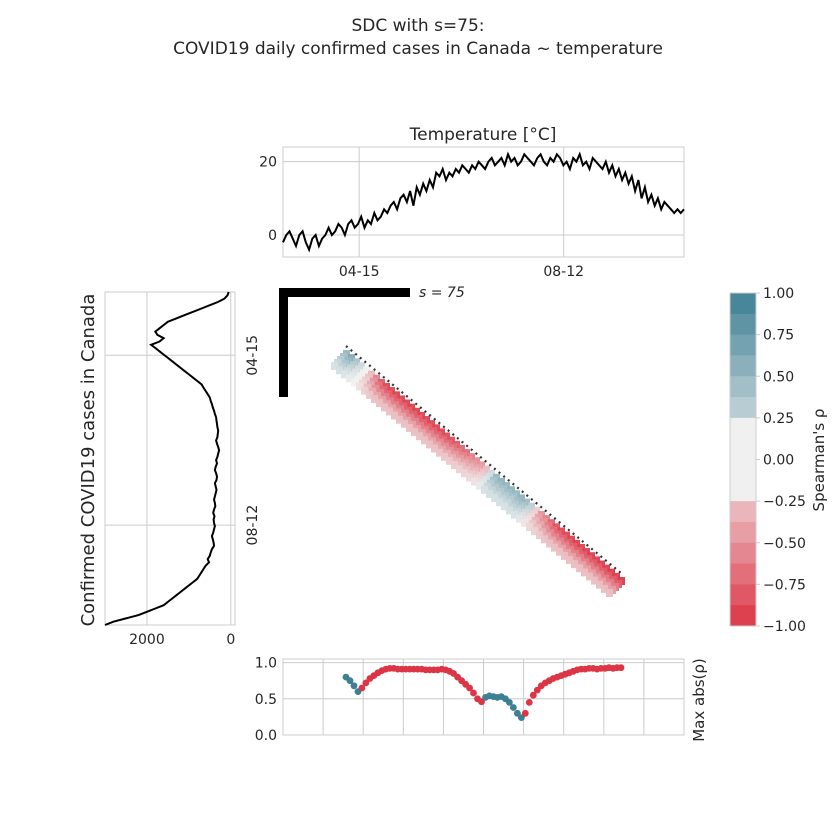  I want to click on maxrho-ytick-label: 0.0, so click(266, 736).